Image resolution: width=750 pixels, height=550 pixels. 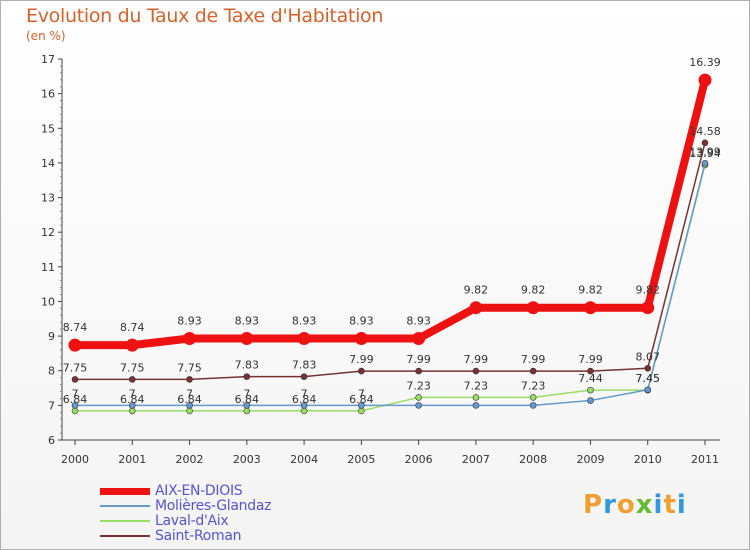 I want to click on y-tick-label: 7, so click(x=51, y=405).